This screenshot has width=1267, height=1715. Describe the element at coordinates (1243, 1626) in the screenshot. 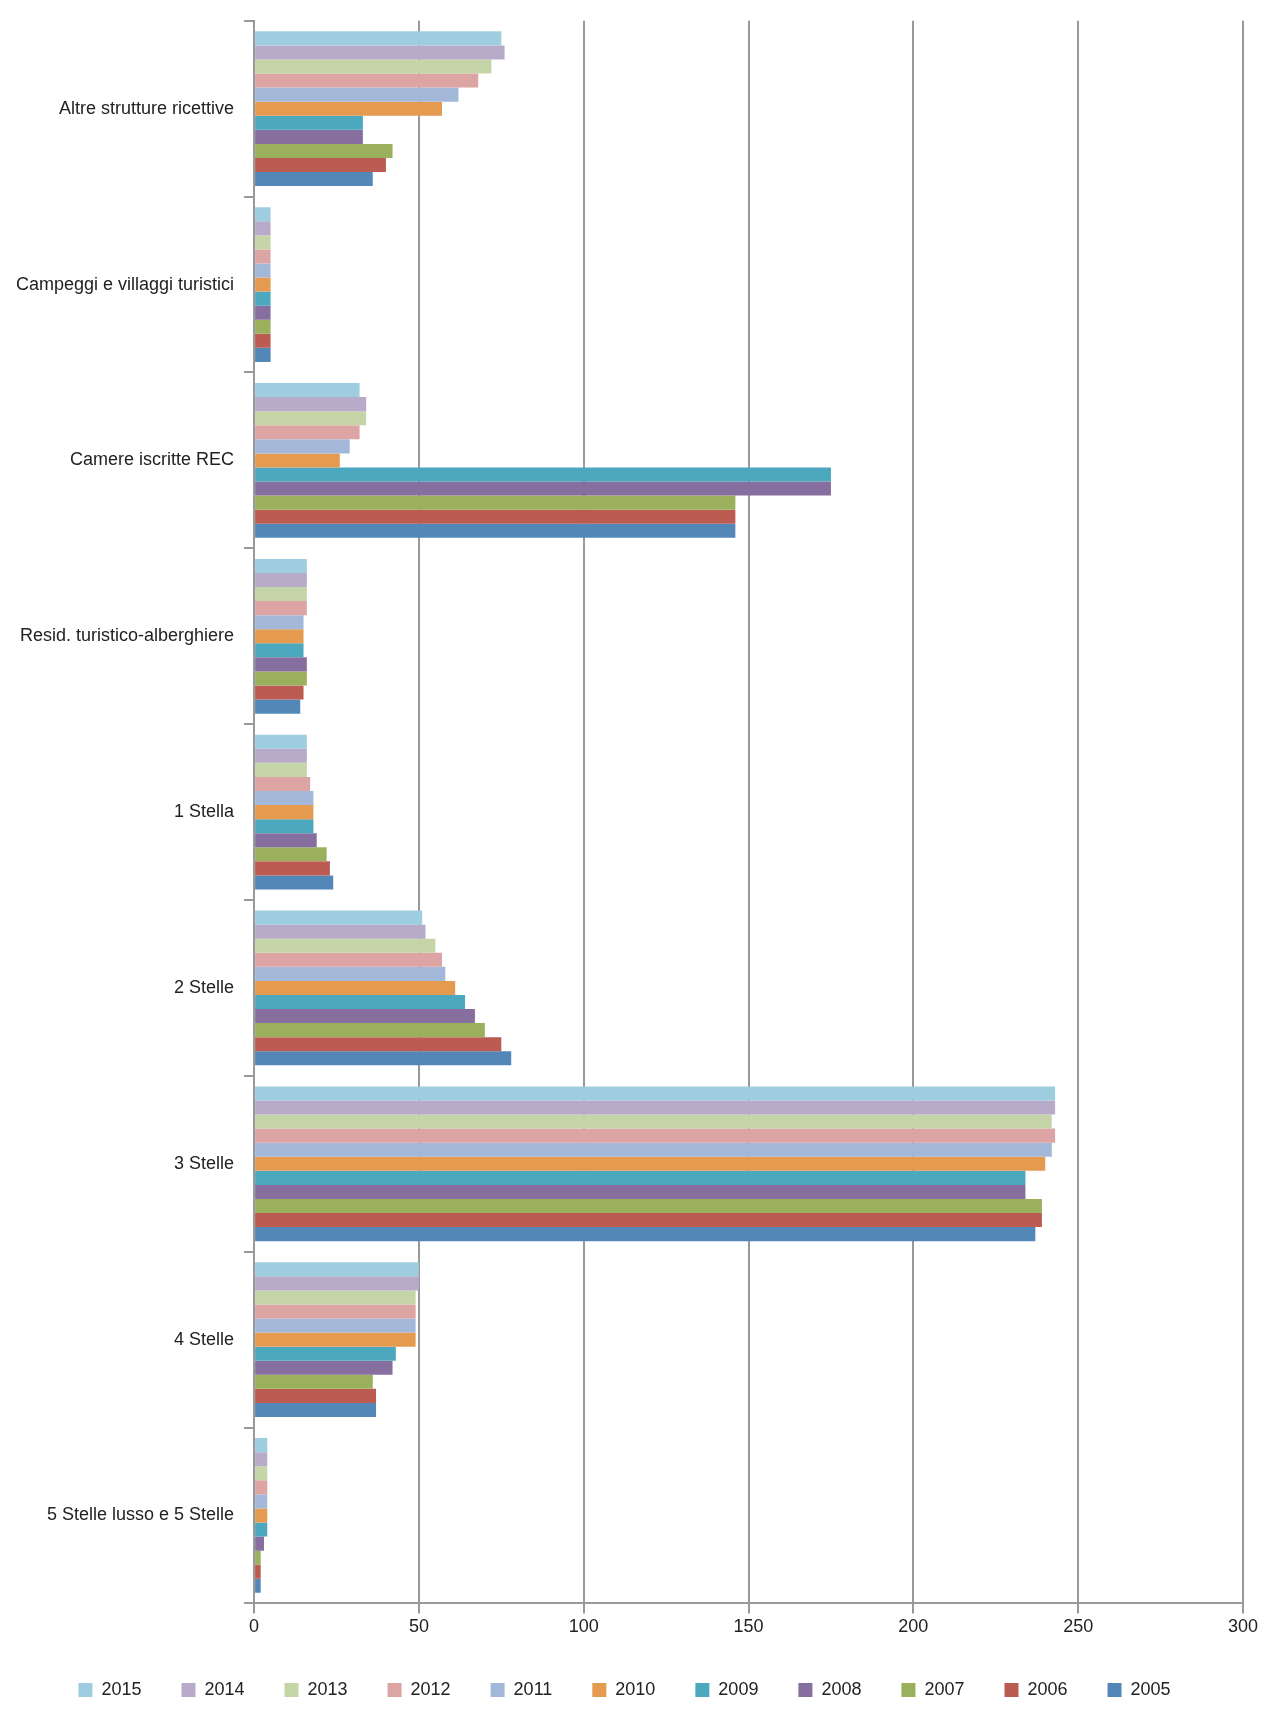

I see `x-tick-label: 300` at that location.